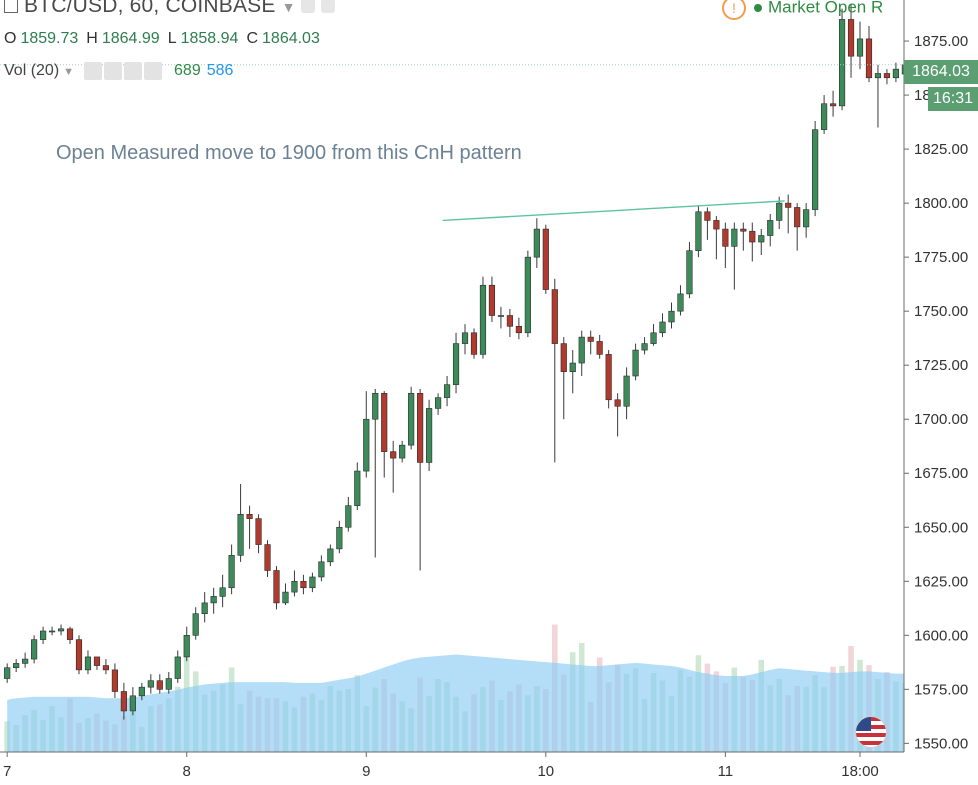  I want to click on price-tick-label: 1875.00, so click(941, 41).